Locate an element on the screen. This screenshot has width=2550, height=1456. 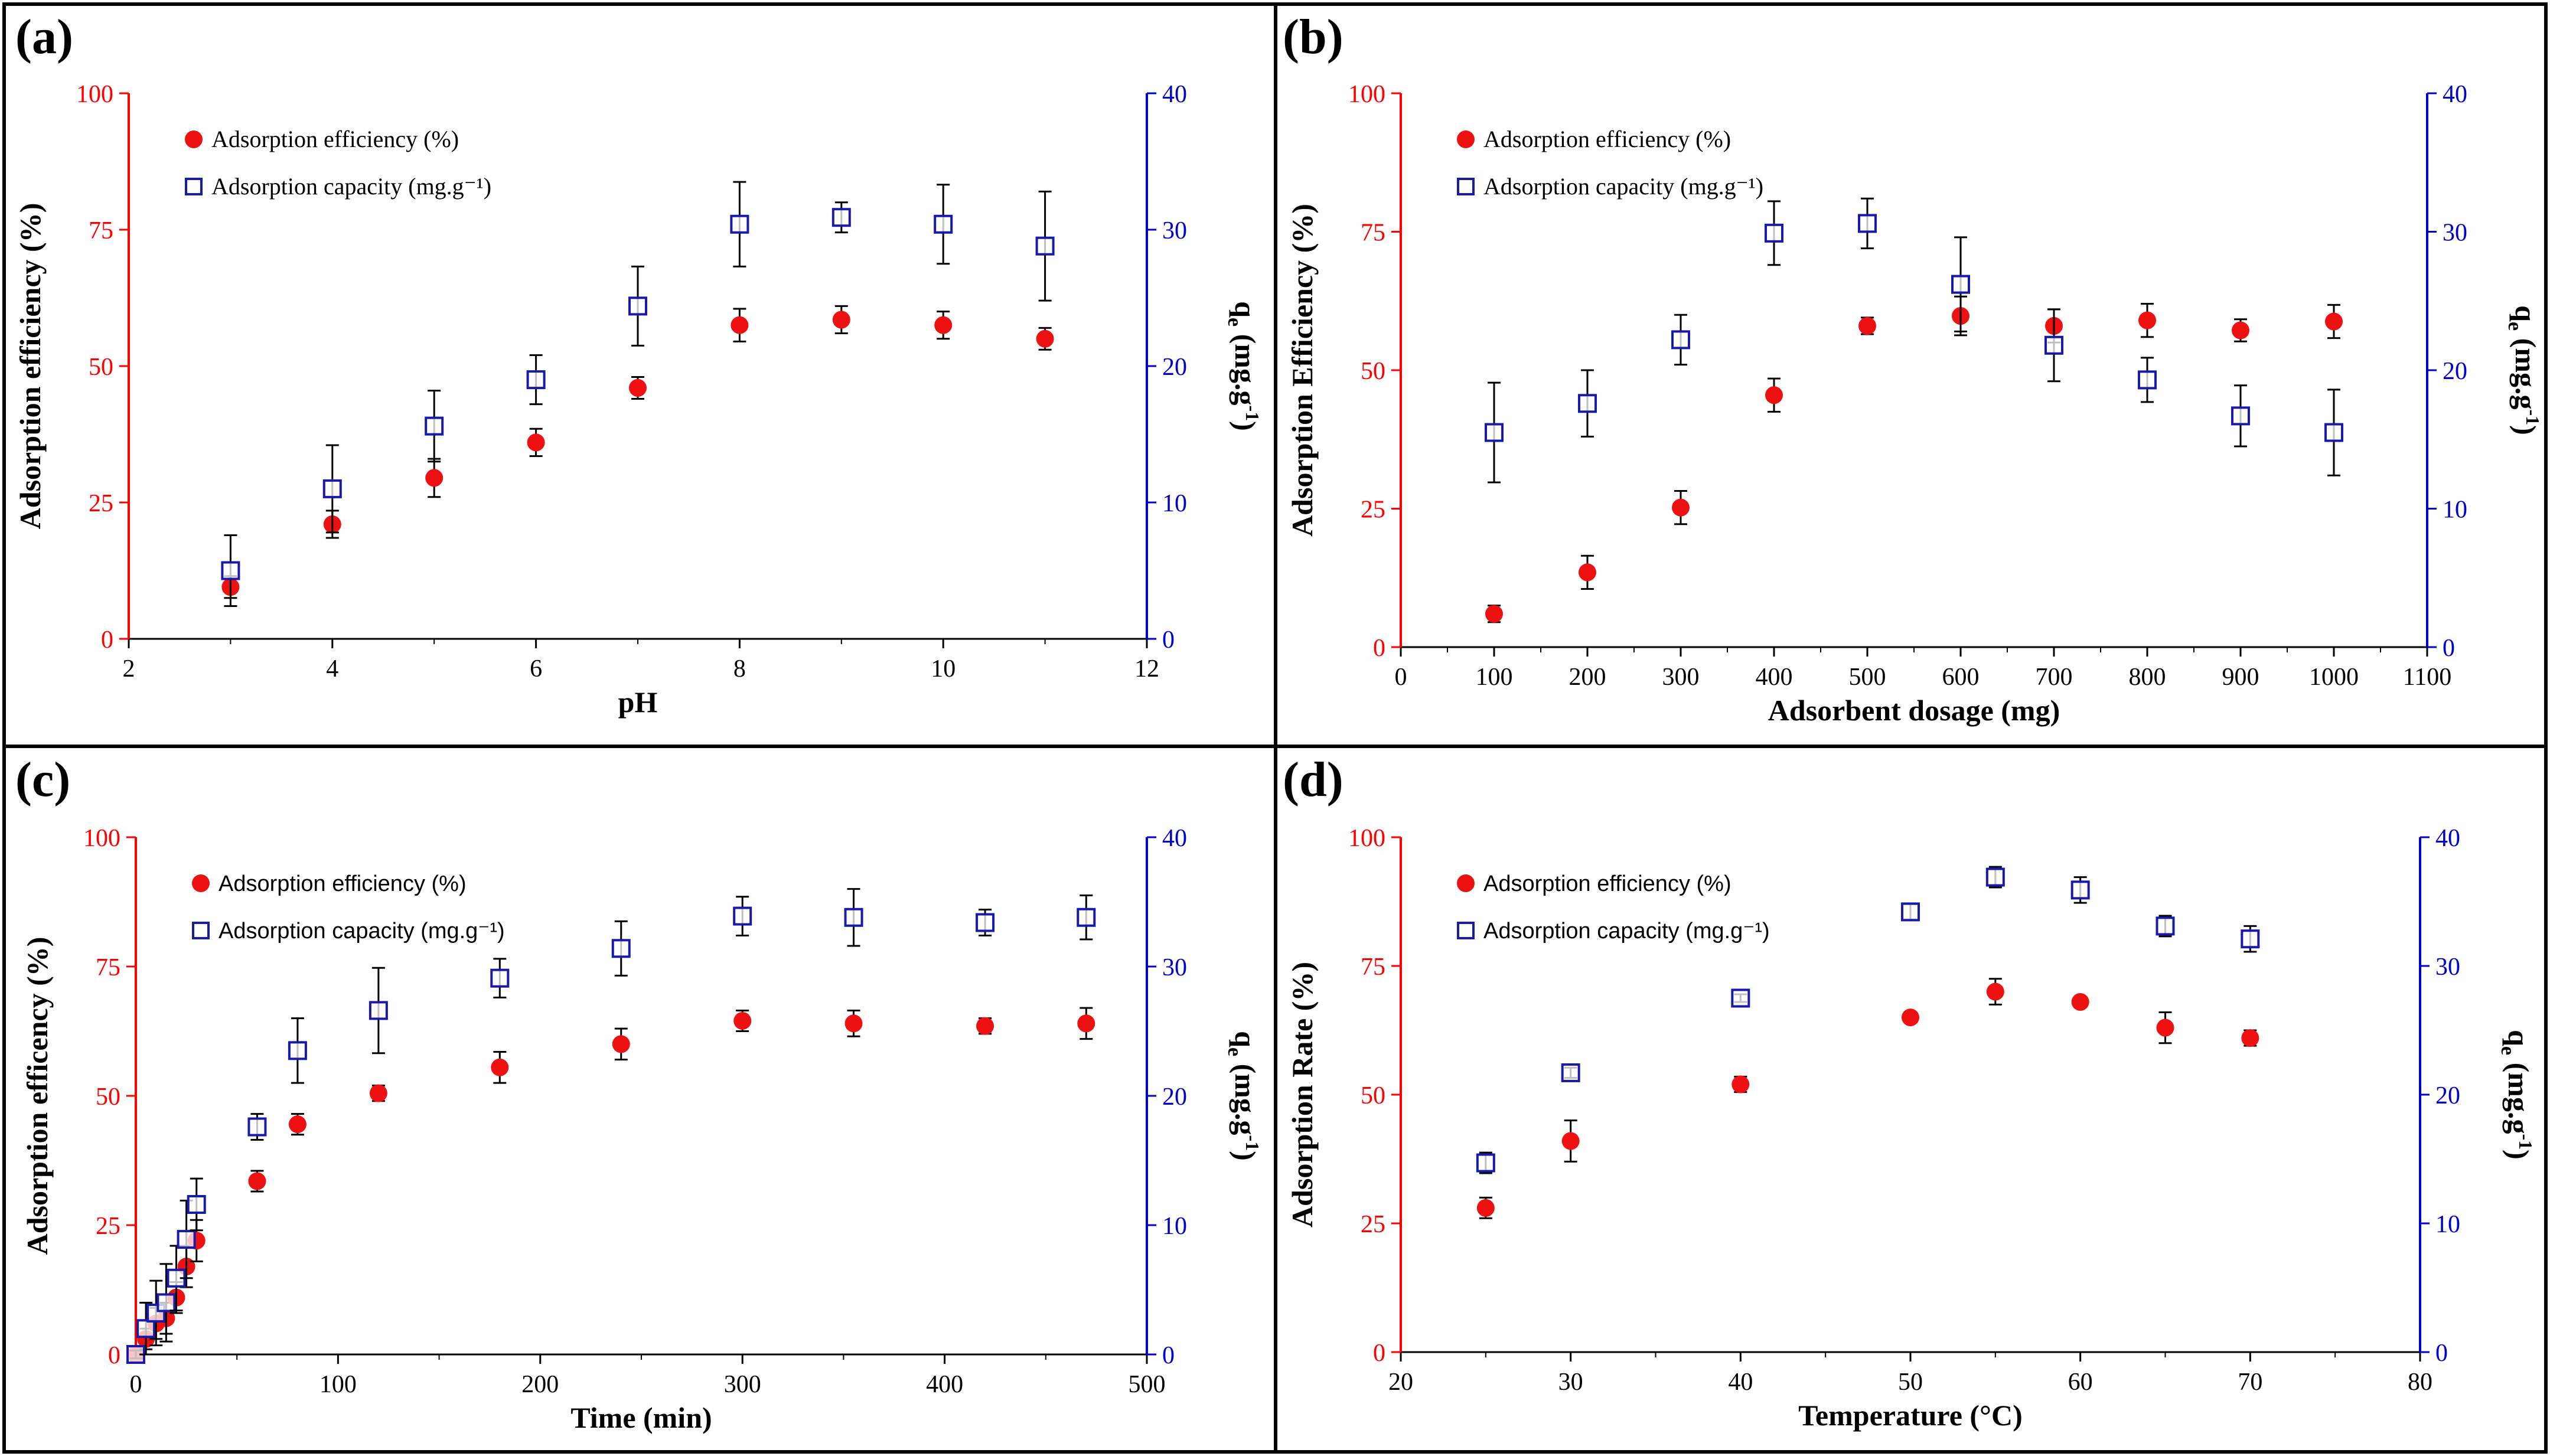
x-tick-label: 900 is located at coordinates (2240, 677).